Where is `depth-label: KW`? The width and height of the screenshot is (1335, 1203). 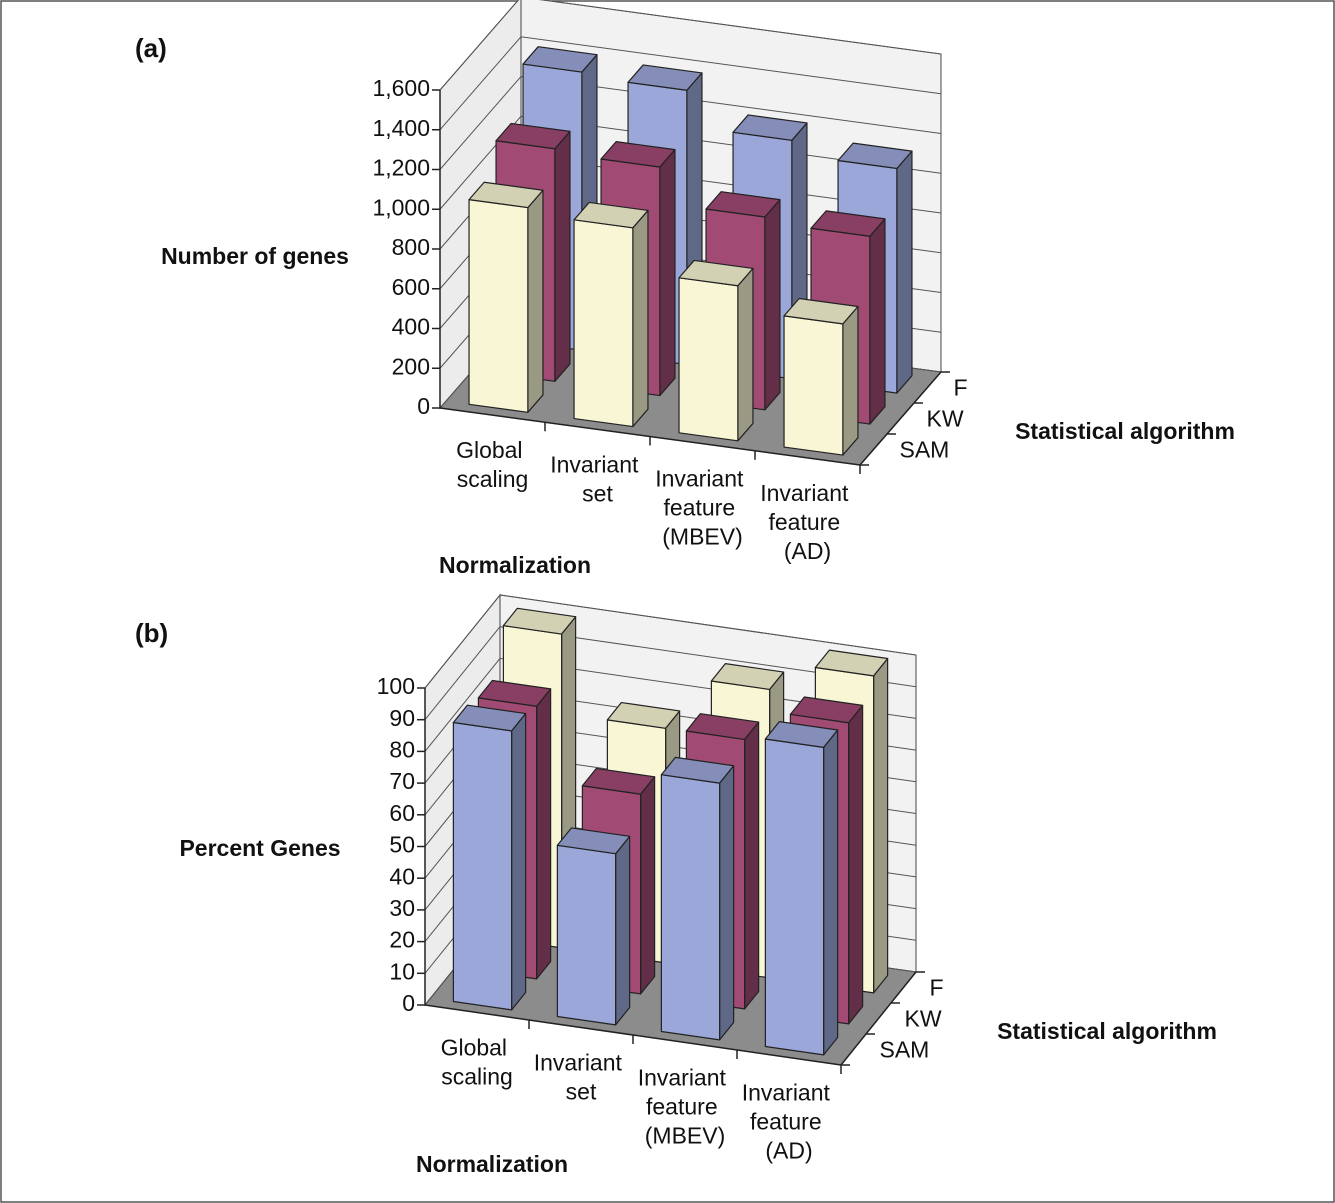 depth-label: KW is located at coordinates (945, 419).